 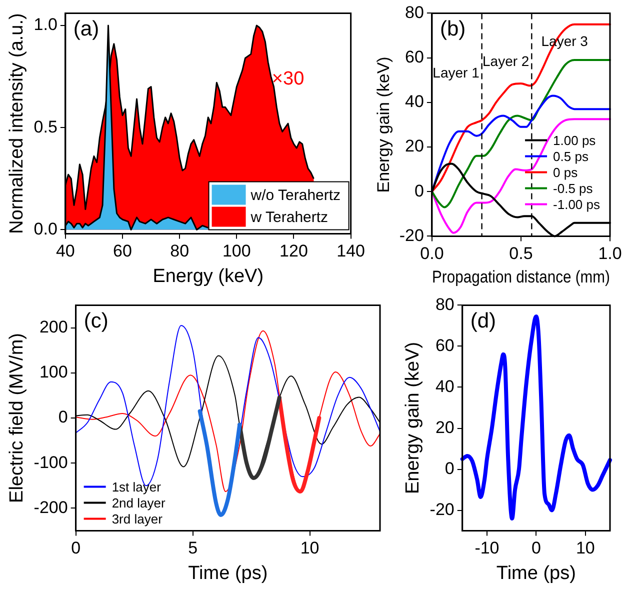 I want to click on x-axis-title: Energy (keV), so click(x=208, y=276).